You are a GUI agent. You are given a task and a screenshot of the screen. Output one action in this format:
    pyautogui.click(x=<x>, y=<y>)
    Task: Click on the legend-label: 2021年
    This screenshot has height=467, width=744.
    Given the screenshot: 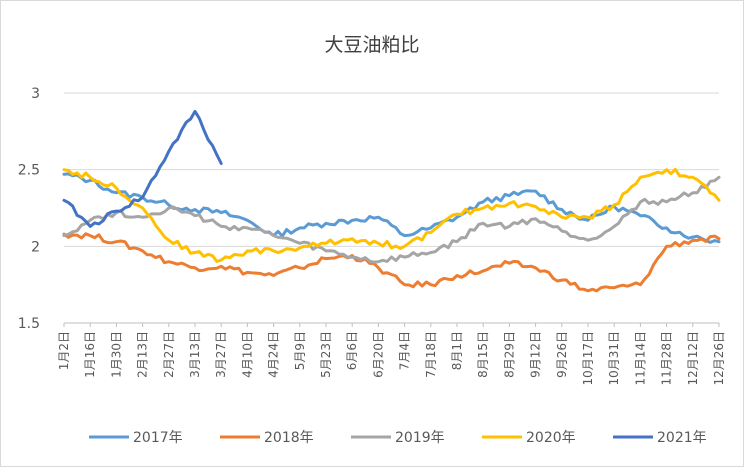 What is the action you would take?
    pyautogui.click(x=682, y=438)
    